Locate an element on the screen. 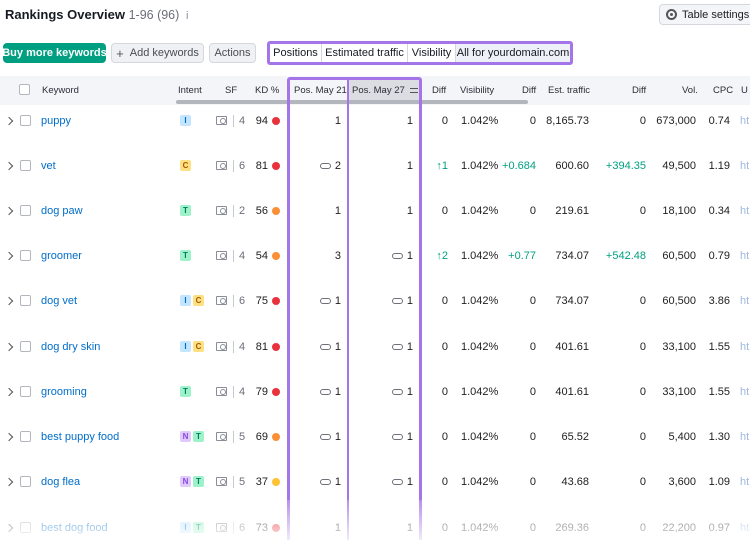  col-traffic-diff: Diff is located at coordinates (639, 90).